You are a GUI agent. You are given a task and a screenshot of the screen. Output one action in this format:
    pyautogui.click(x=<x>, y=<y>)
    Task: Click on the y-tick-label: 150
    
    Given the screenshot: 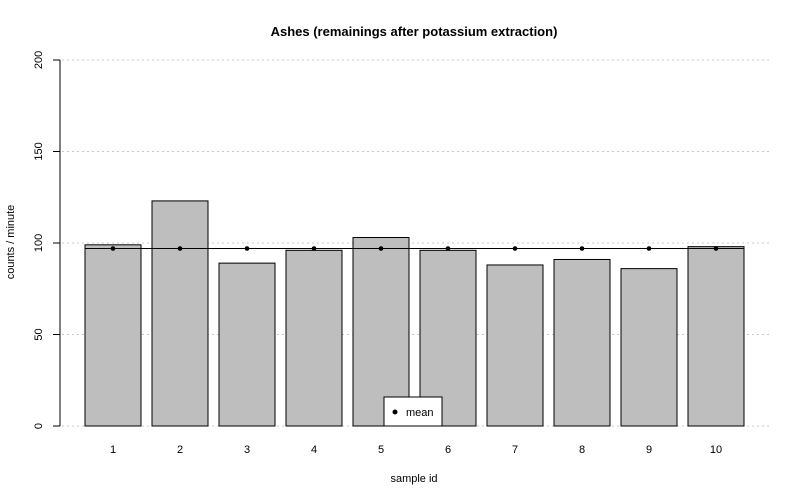 What is the action you would take?
    pyautogui.click(x=39, y=151)
    